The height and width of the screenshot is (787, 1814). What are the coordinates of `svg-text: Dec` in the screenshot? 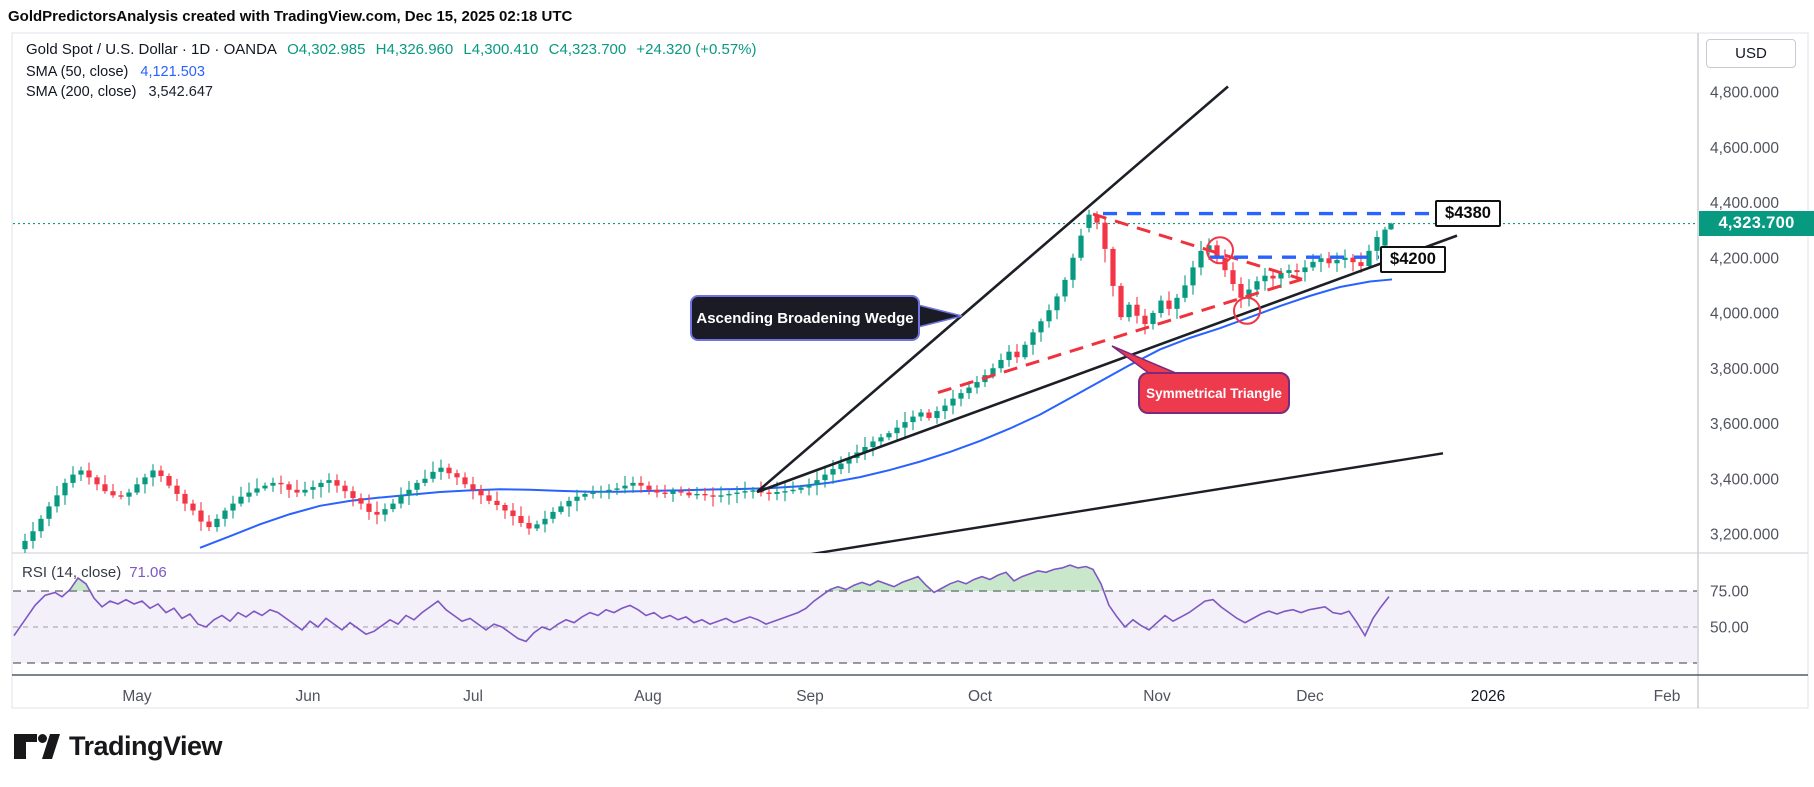 It's located at (1310, 696).